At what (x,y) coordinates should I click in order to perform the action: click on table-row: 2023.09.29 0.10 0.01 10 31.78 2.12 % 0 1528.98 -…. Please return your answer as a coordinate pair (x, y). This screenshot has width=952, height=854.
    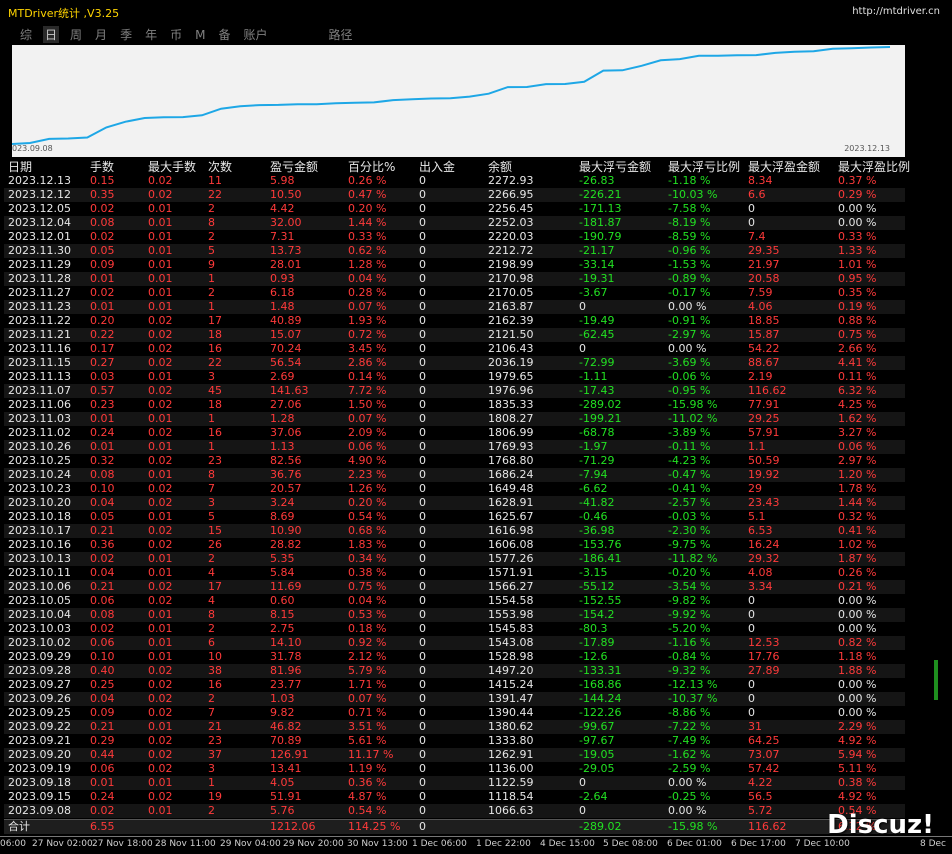
    Looking at the image, I should click on (454, 657).